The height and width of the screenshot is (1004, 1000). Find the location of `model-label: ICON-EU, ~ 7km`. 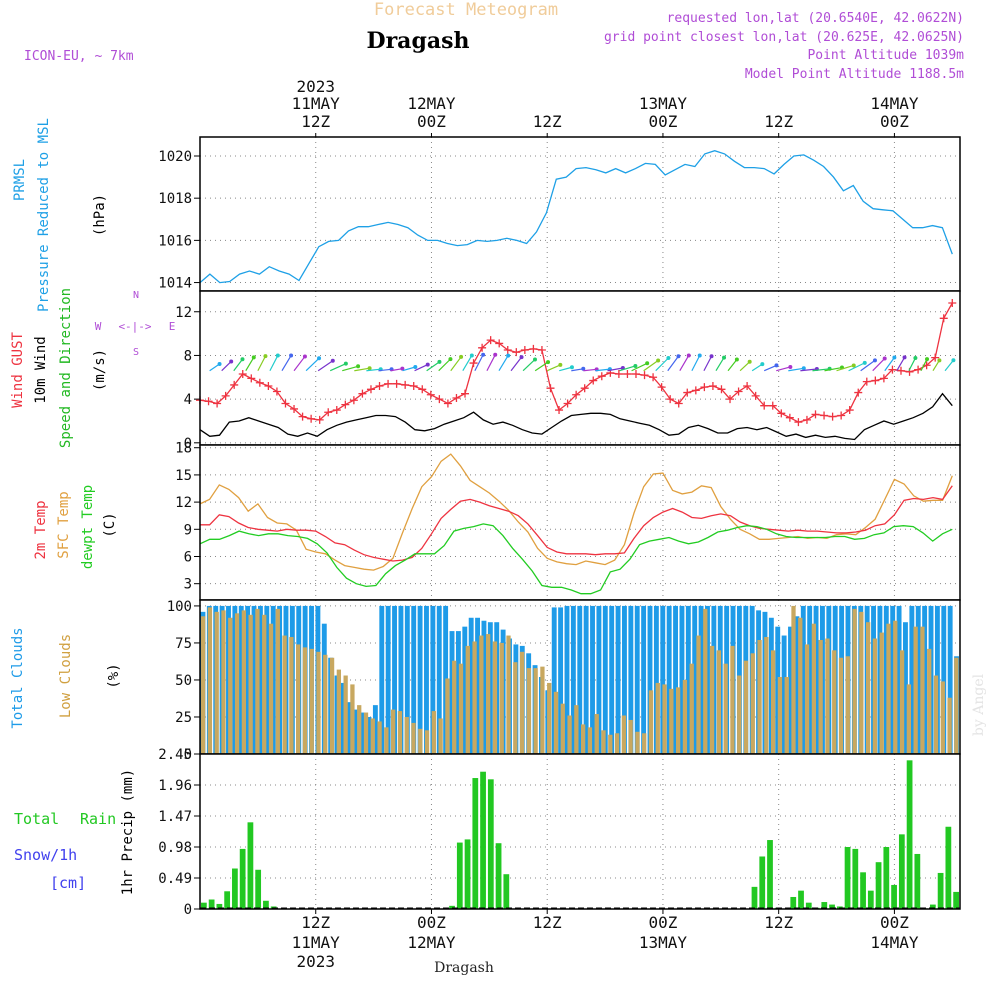

model-label: ICON-EU, ~ 7km is located at coordinates (79, 56).